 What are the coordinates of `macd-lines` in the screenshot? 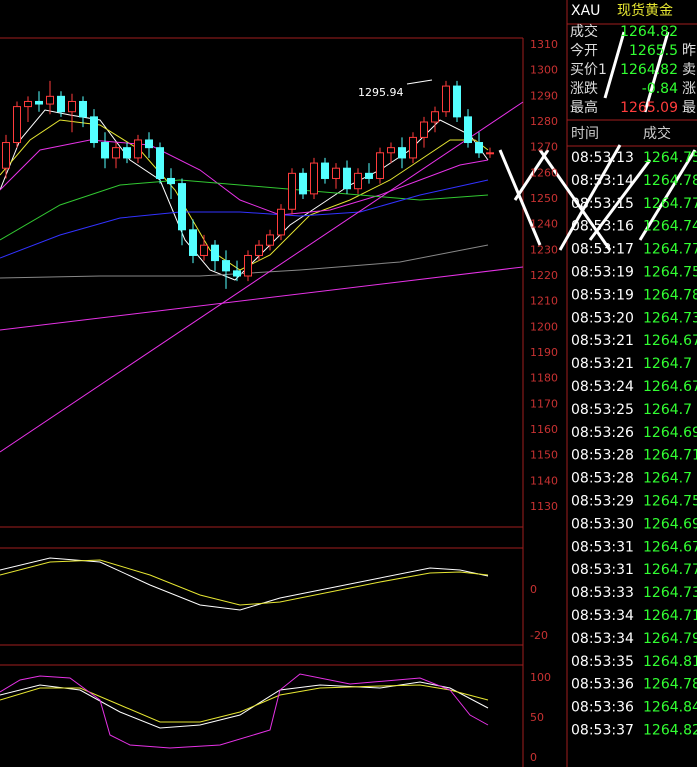 It's located at (244, 584).